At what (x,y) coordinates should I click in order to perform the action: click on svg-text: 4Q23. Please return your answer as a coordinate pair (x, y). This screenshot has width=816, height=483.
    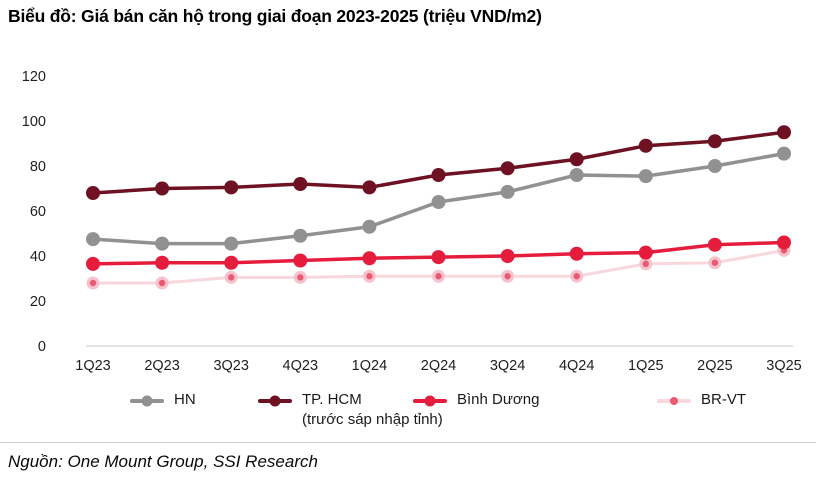
    Looking at the image, I should click on (300, 366).